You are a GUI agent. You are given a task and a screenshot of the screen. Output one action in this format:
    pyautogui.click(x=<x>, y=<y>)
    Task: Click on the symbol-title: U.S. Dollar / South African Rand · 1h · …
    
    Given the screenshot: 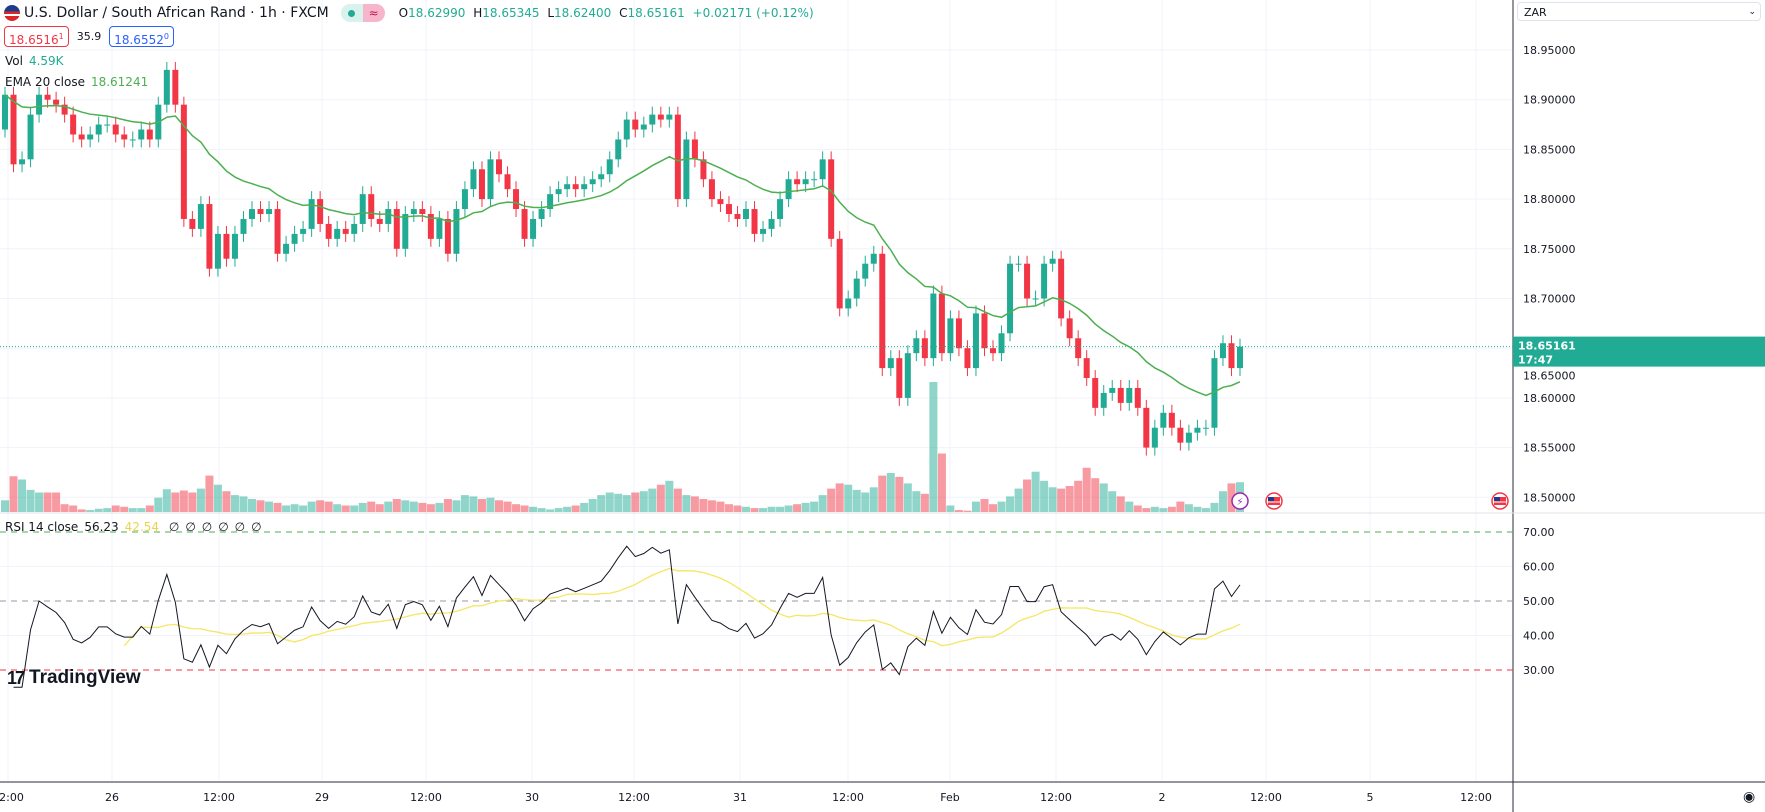 What is the action you would take?
    pyautogui.click(x=176, y=13)
    